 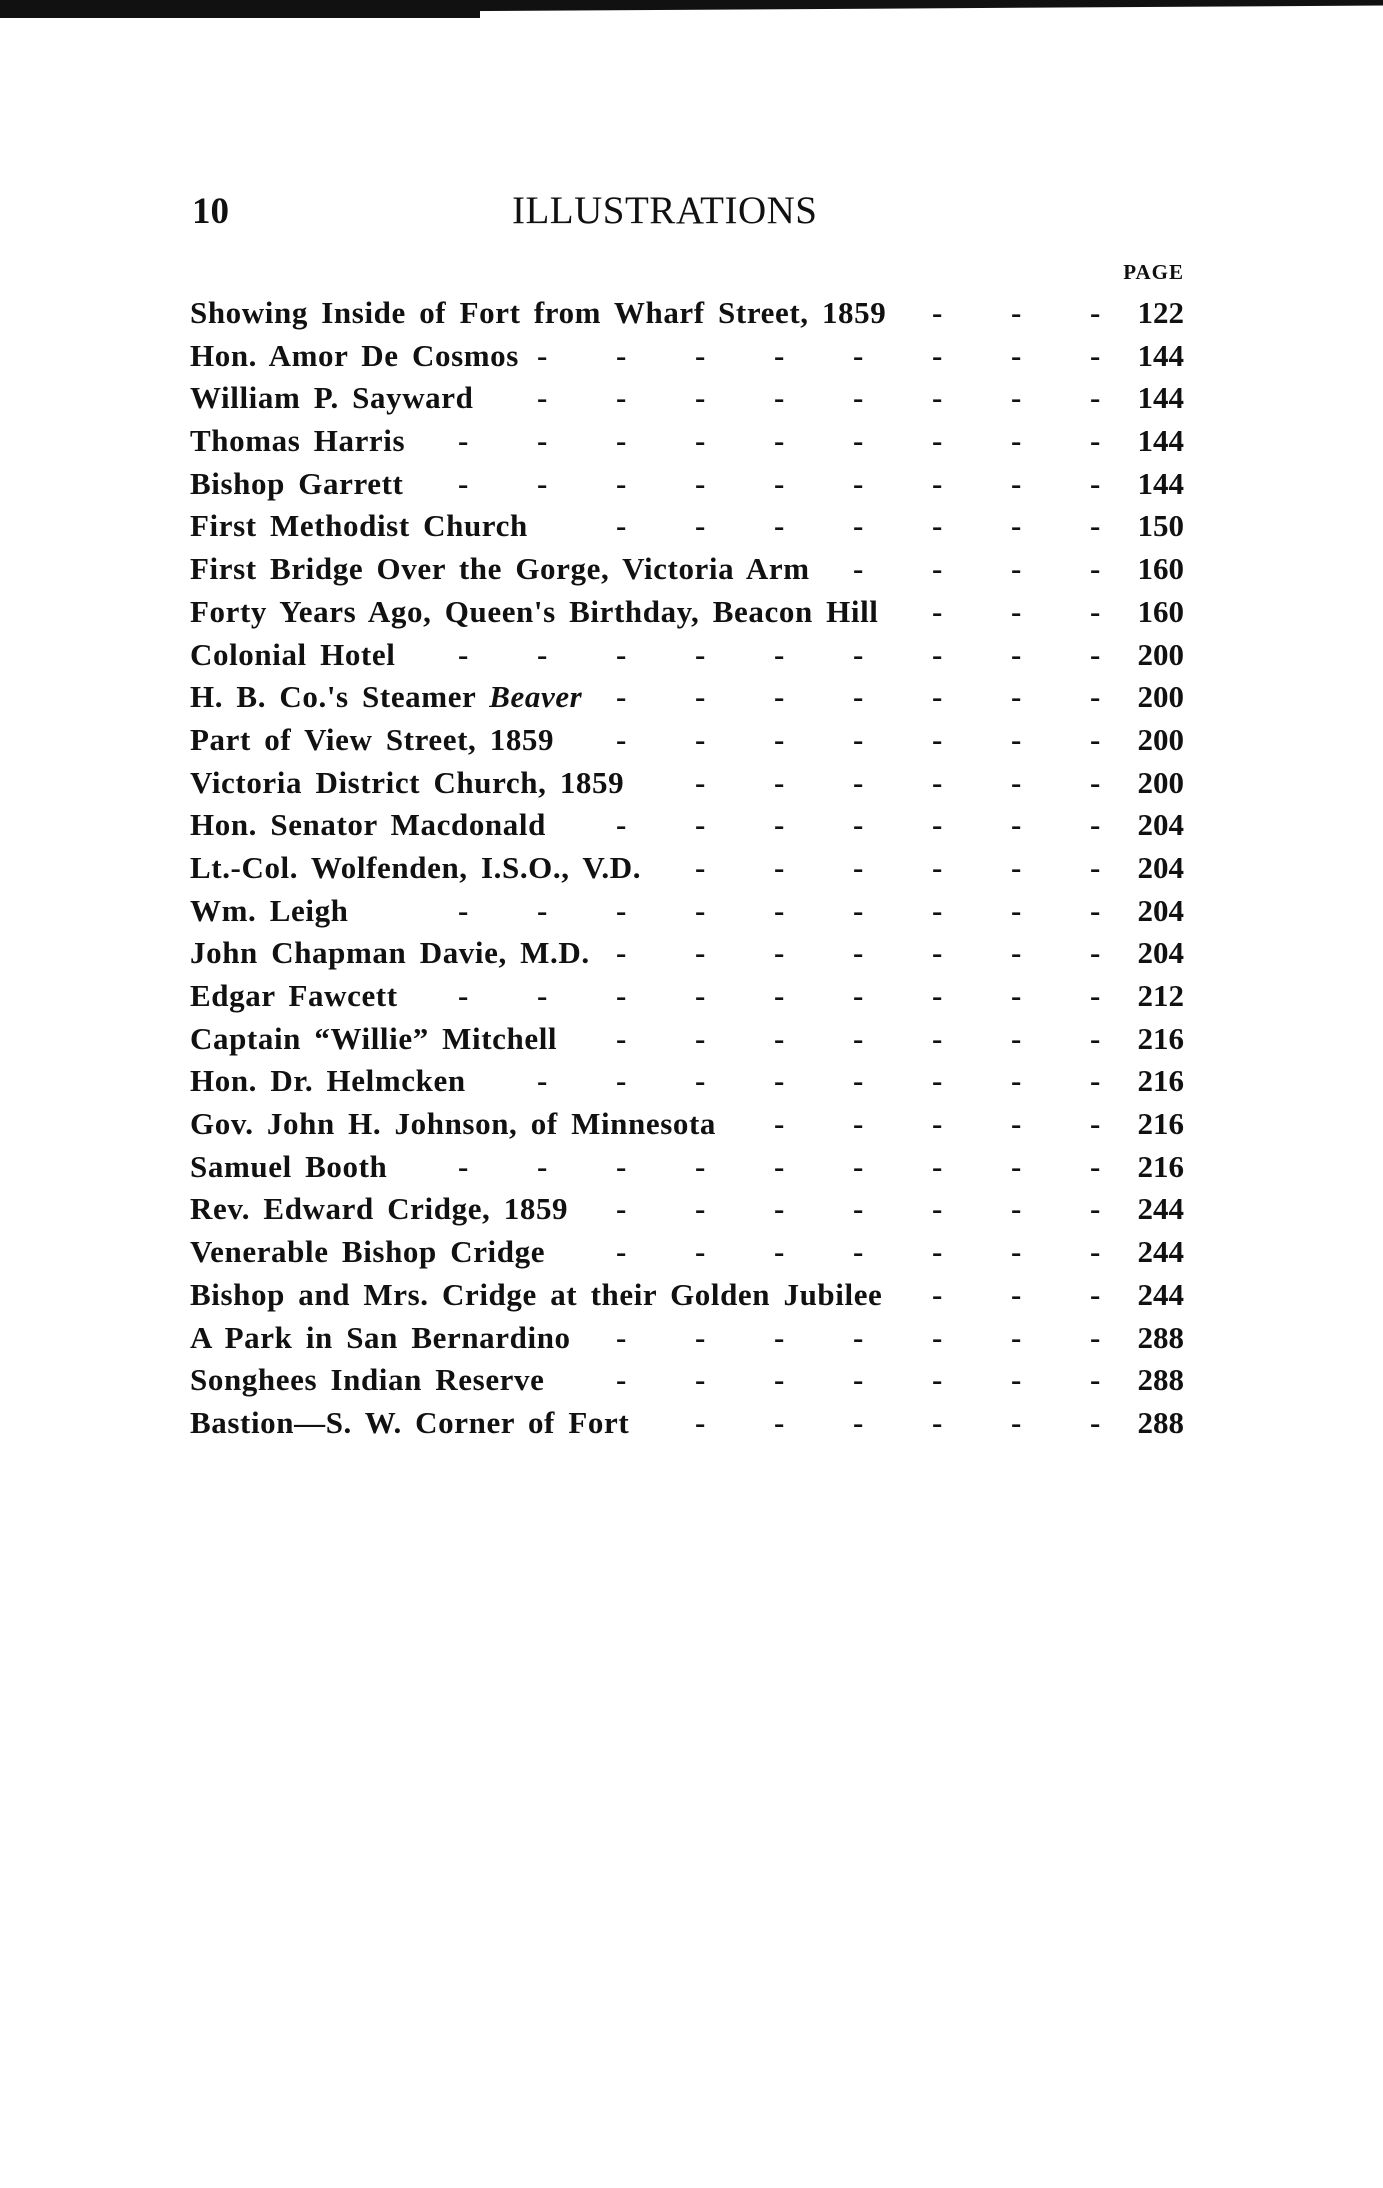 I want to click on illustration-title: Edgar Fawcett, so click(x=294, y=996).